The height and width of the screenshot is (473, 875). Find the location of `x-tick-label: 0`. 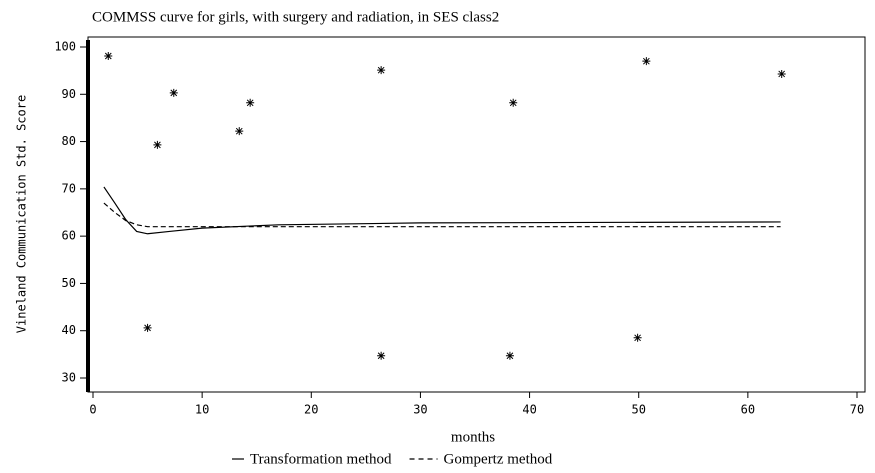

x-tick-label: 0 is located at coordinates (92, 410).